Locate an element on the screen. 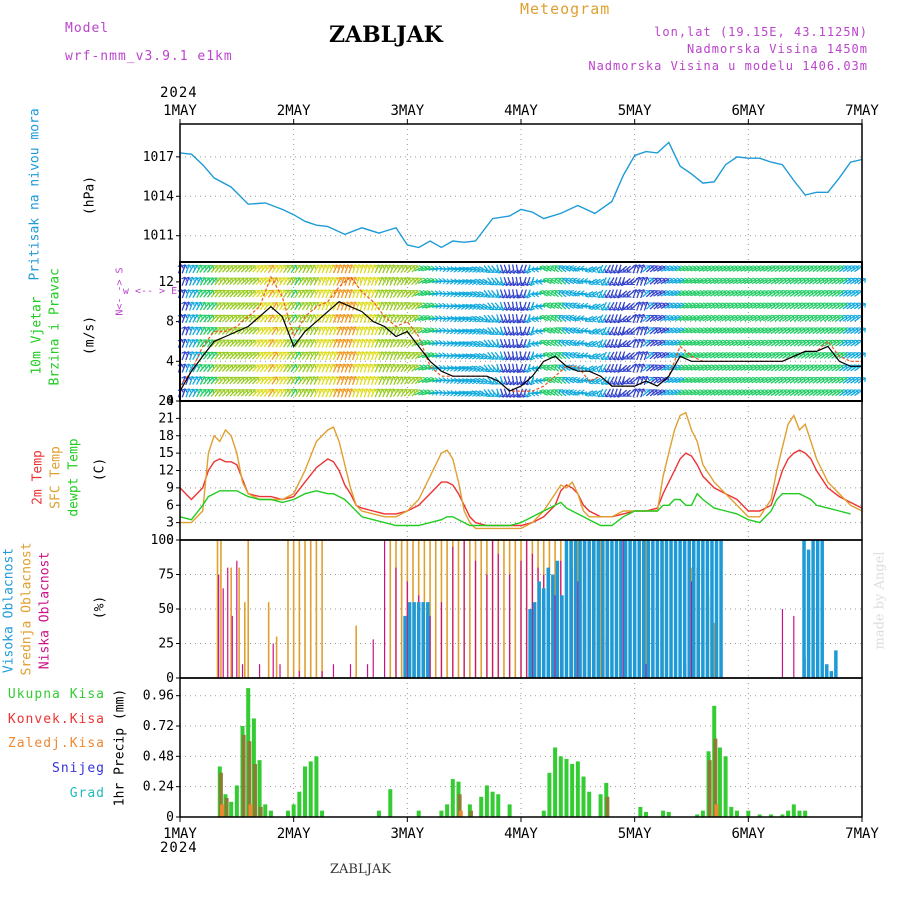  y-tick-label: 0.96 is located at coordinates (158, 696).